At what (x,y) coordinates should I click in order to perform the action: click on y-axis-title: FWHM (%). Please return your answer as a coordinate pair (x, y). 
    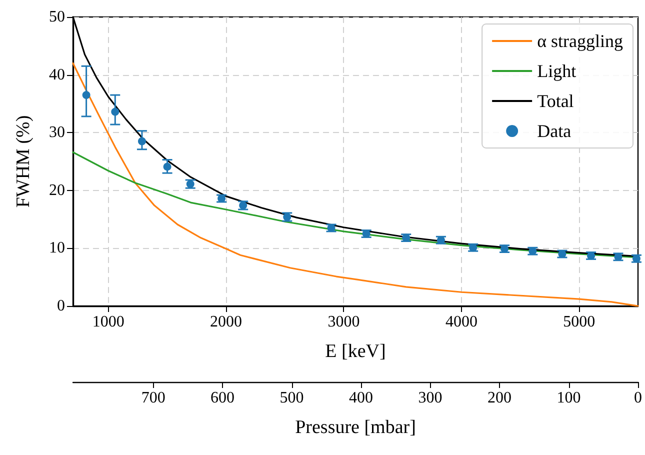
    Looking at the image, I should click on (23, 161).